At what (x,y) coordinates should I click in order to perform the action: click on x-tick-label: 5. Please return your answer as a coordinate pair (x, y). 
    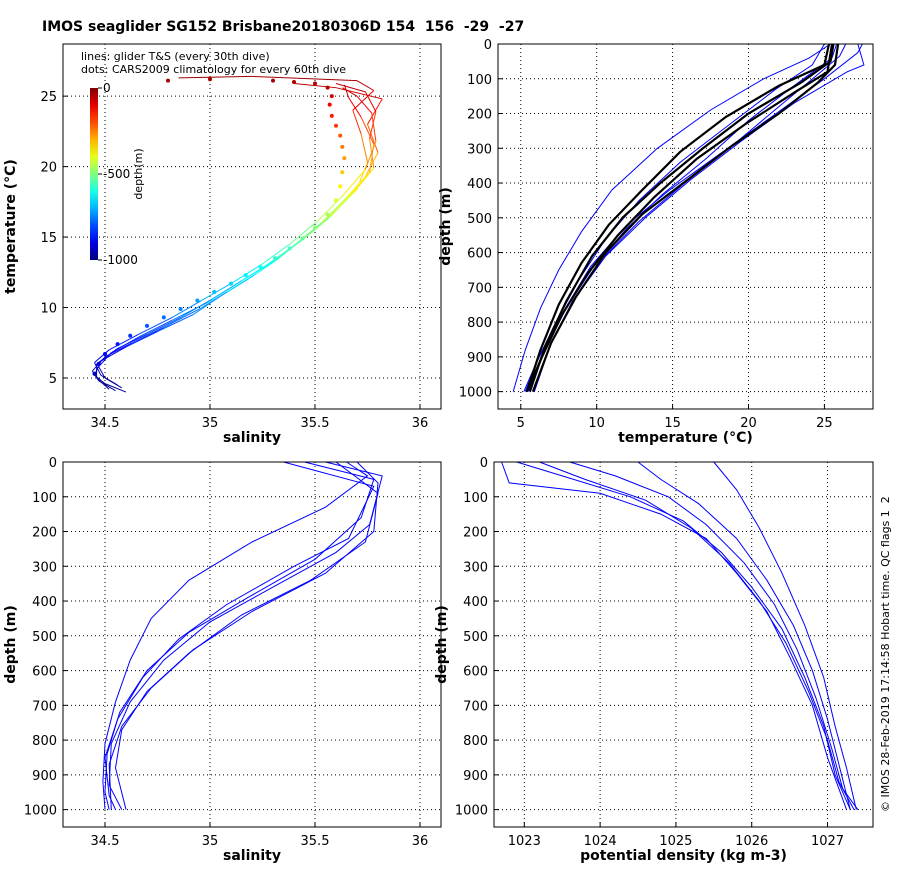
    Looking at the image, I should click on (521, 423).